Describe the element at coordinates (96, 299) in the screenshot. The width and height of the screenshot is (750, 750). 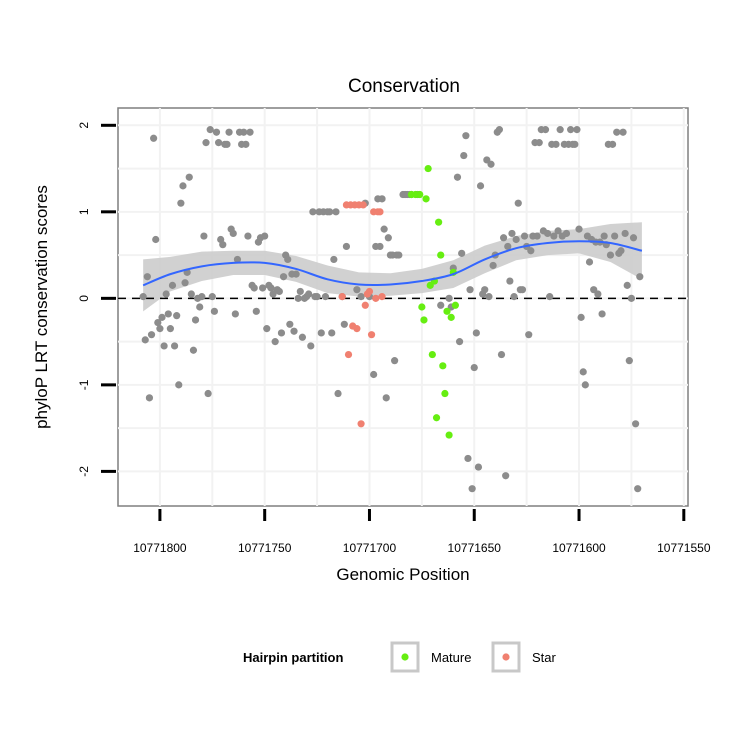
I see `y-axis: -2 -1 0 1 2` at that location.